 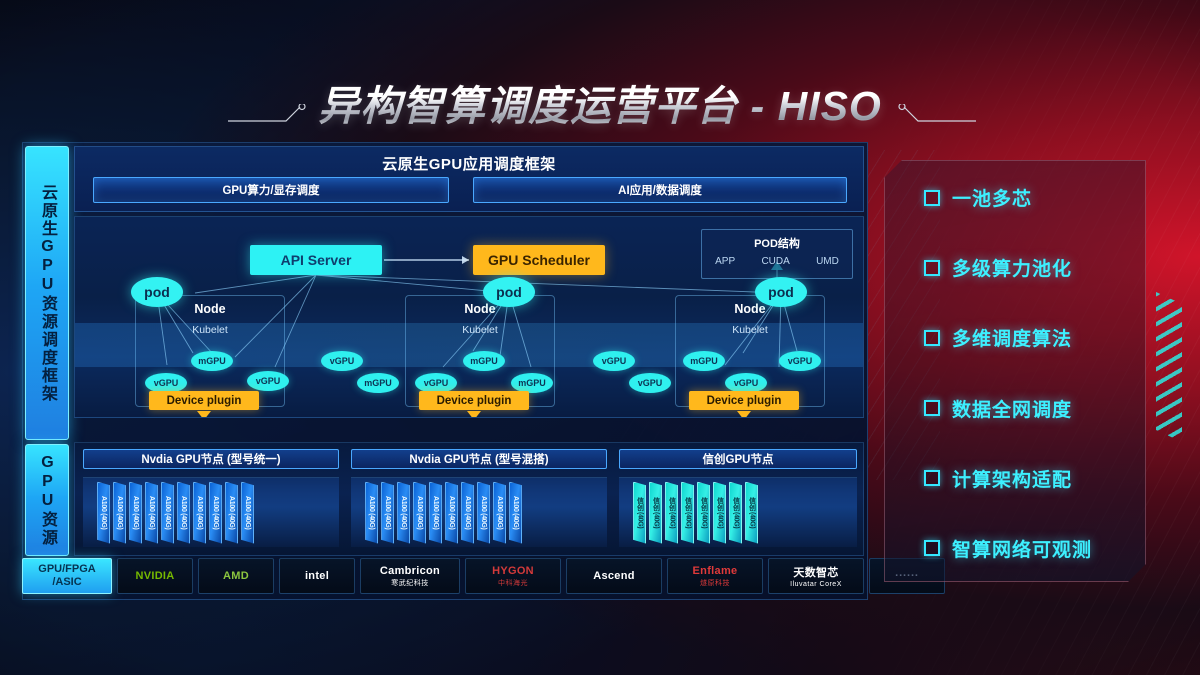 What do you see at coordinates (614, 576) in the screenshot?
I see `vendor-tile: Ascend` at bounding box center [614, 576].